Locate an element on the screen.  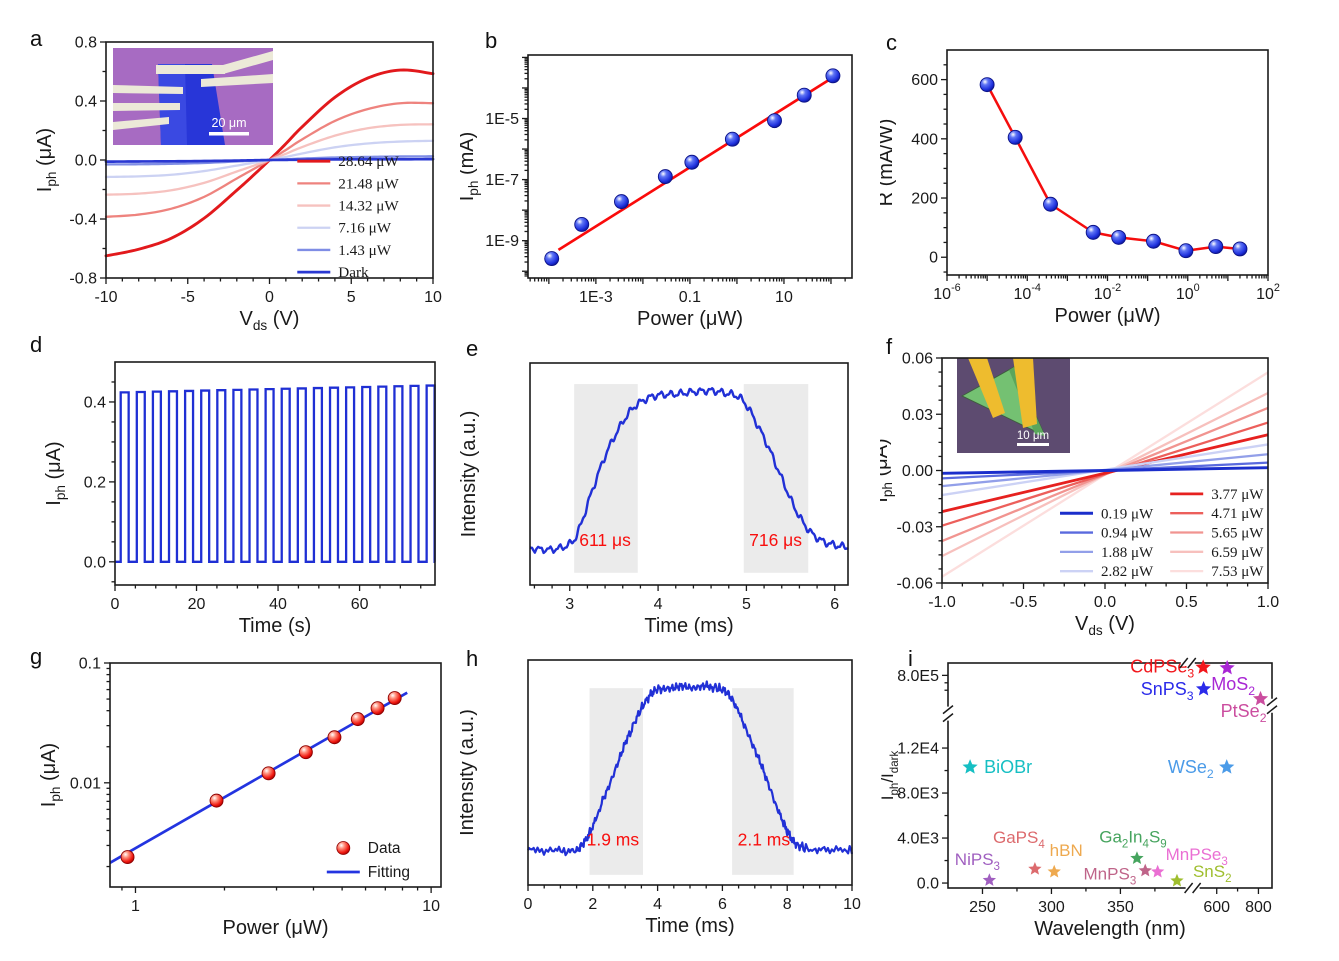
y-tick-label: 4.0E3 is located at coordinates (918, 839).